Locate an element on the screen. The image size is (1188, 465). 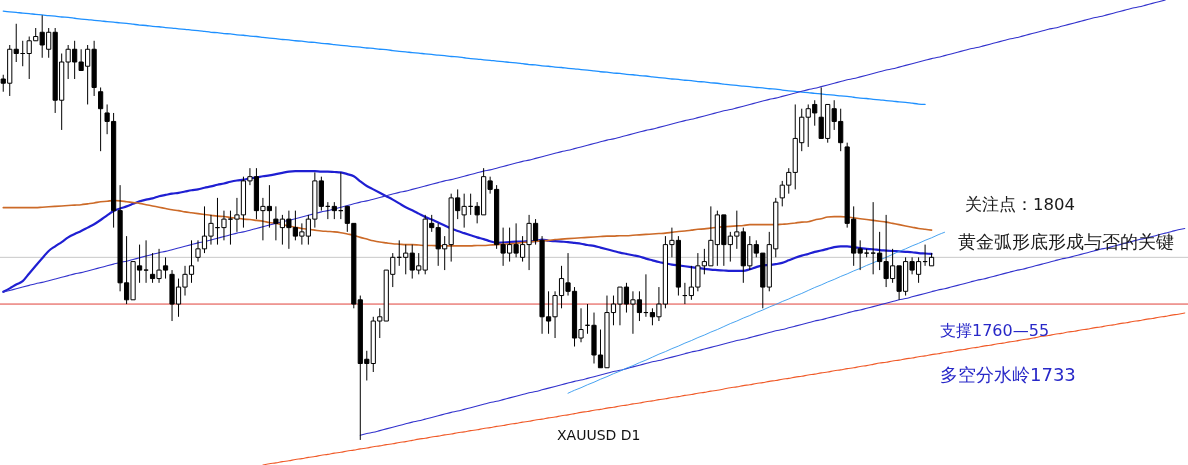
text: XAUUSD D1 is located at coordinates (599, 435).